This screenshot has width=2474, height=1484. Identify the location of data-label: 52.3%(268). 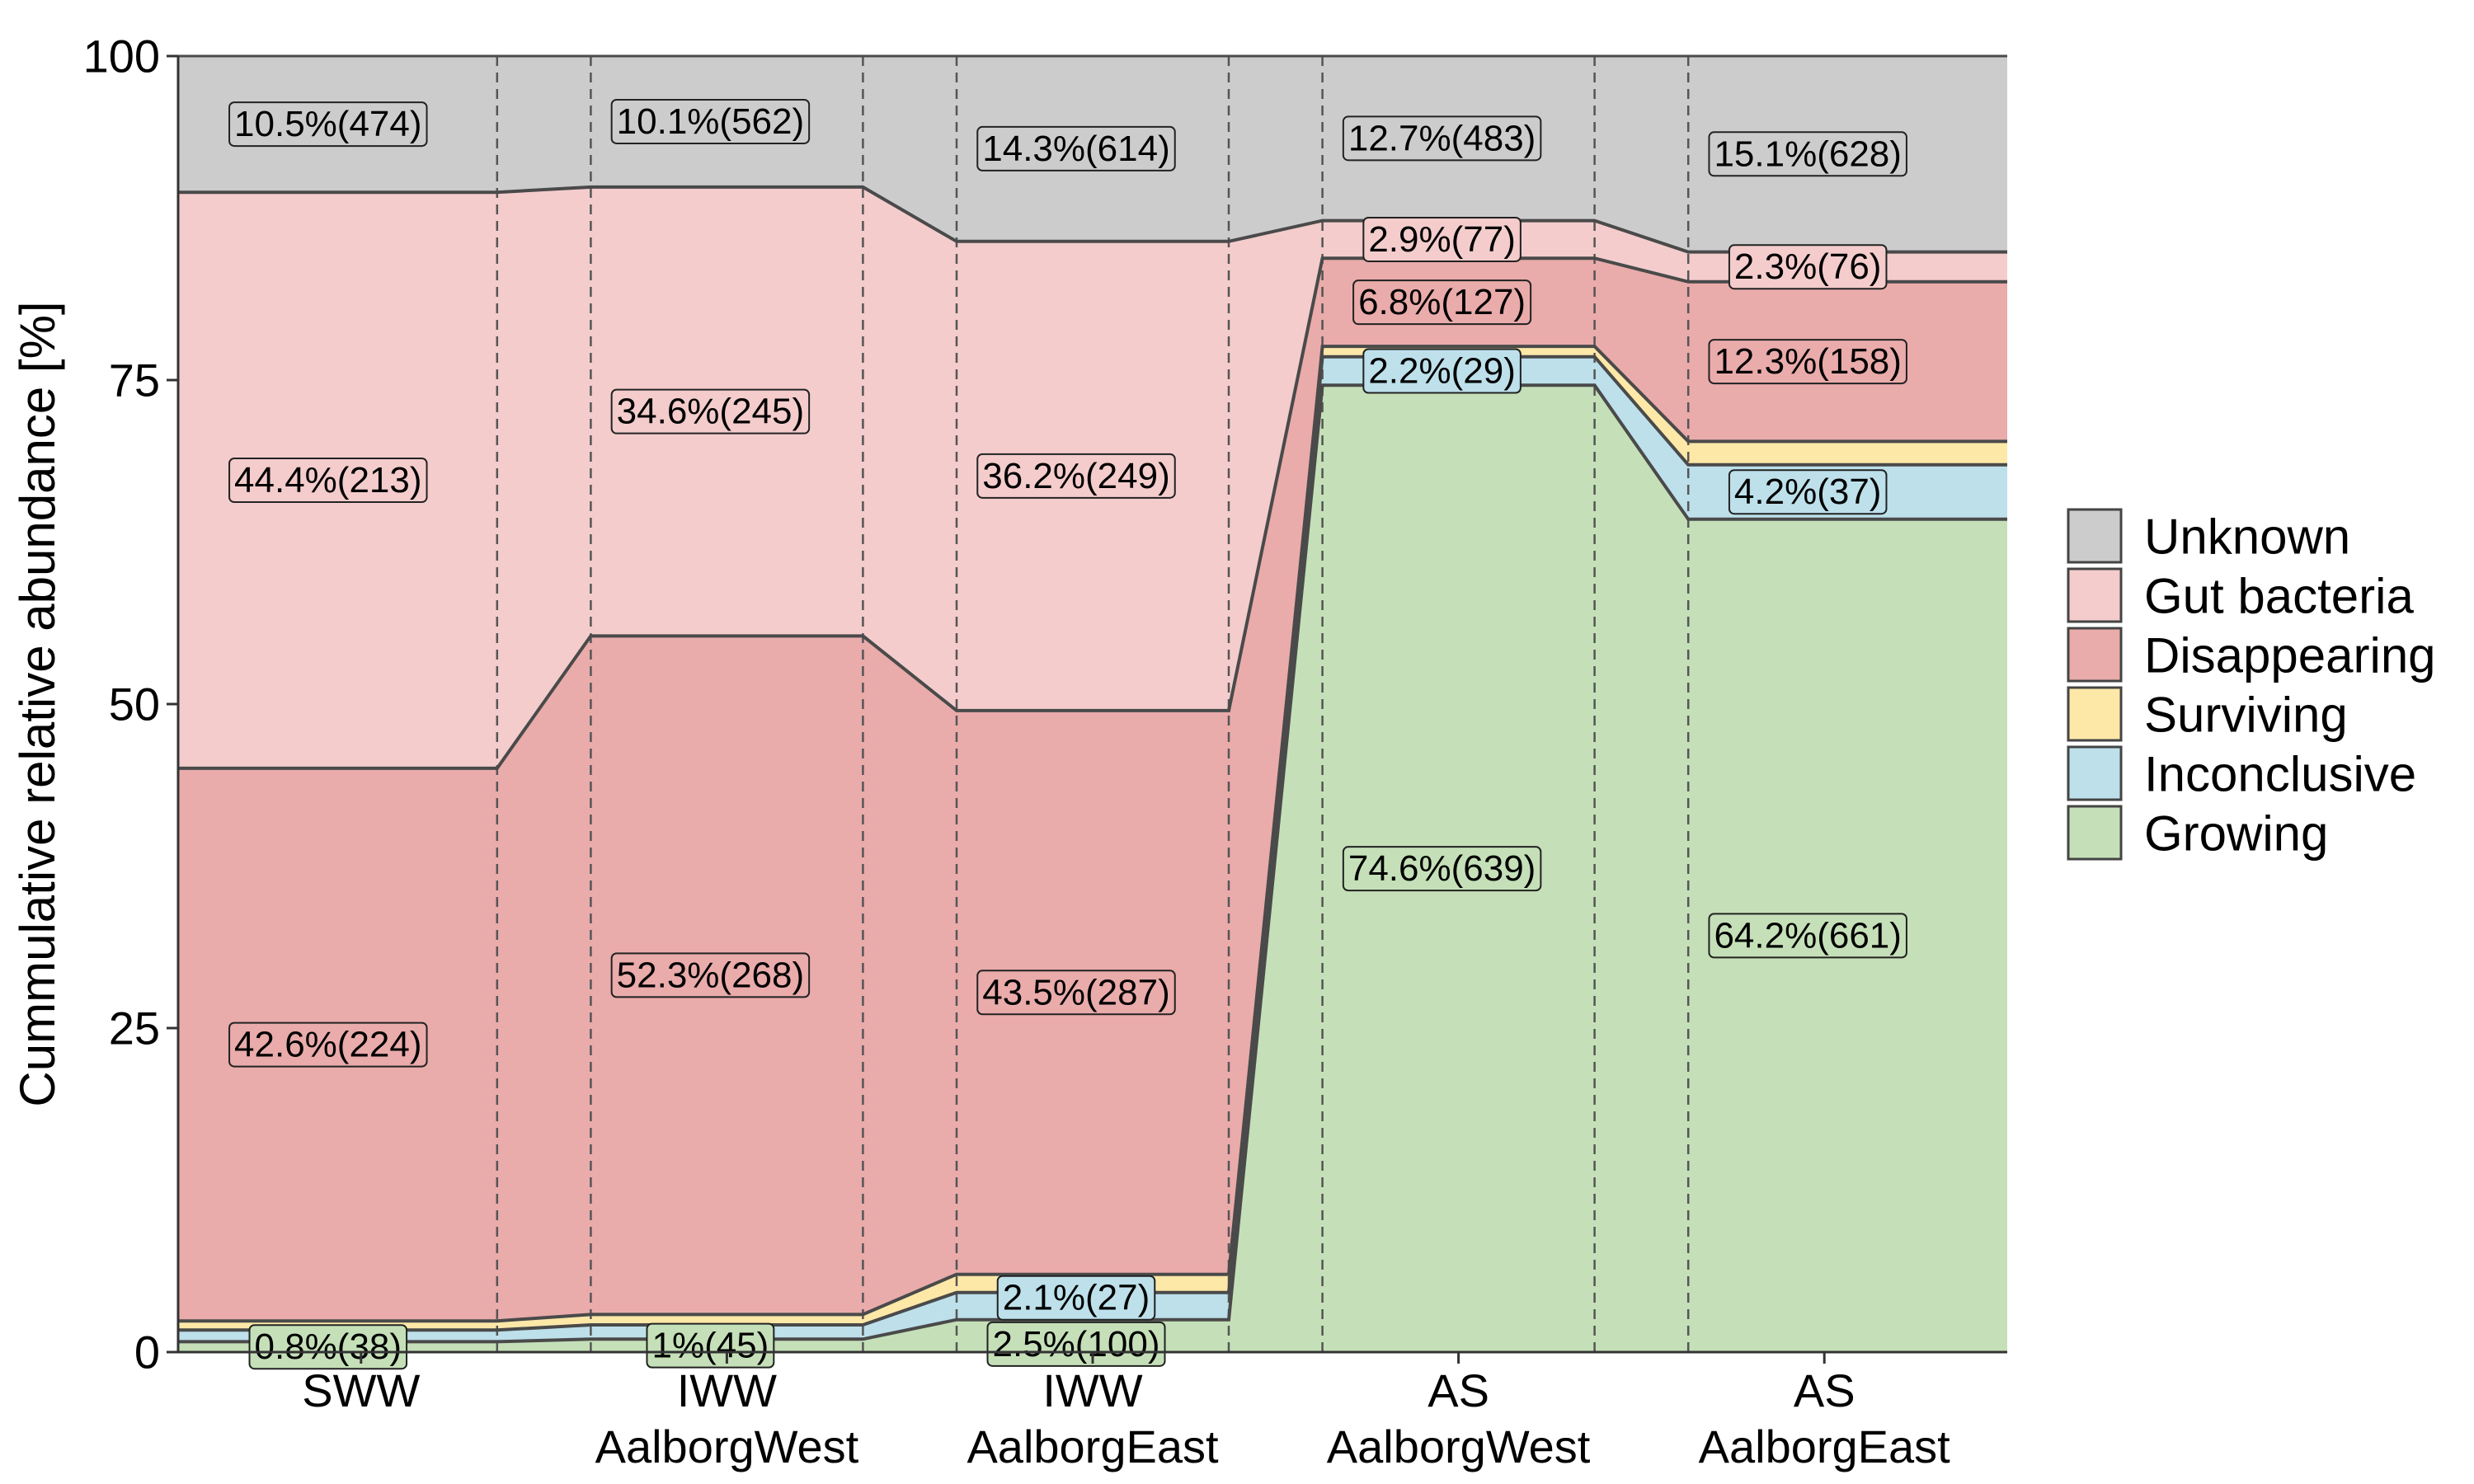
(710, 975).